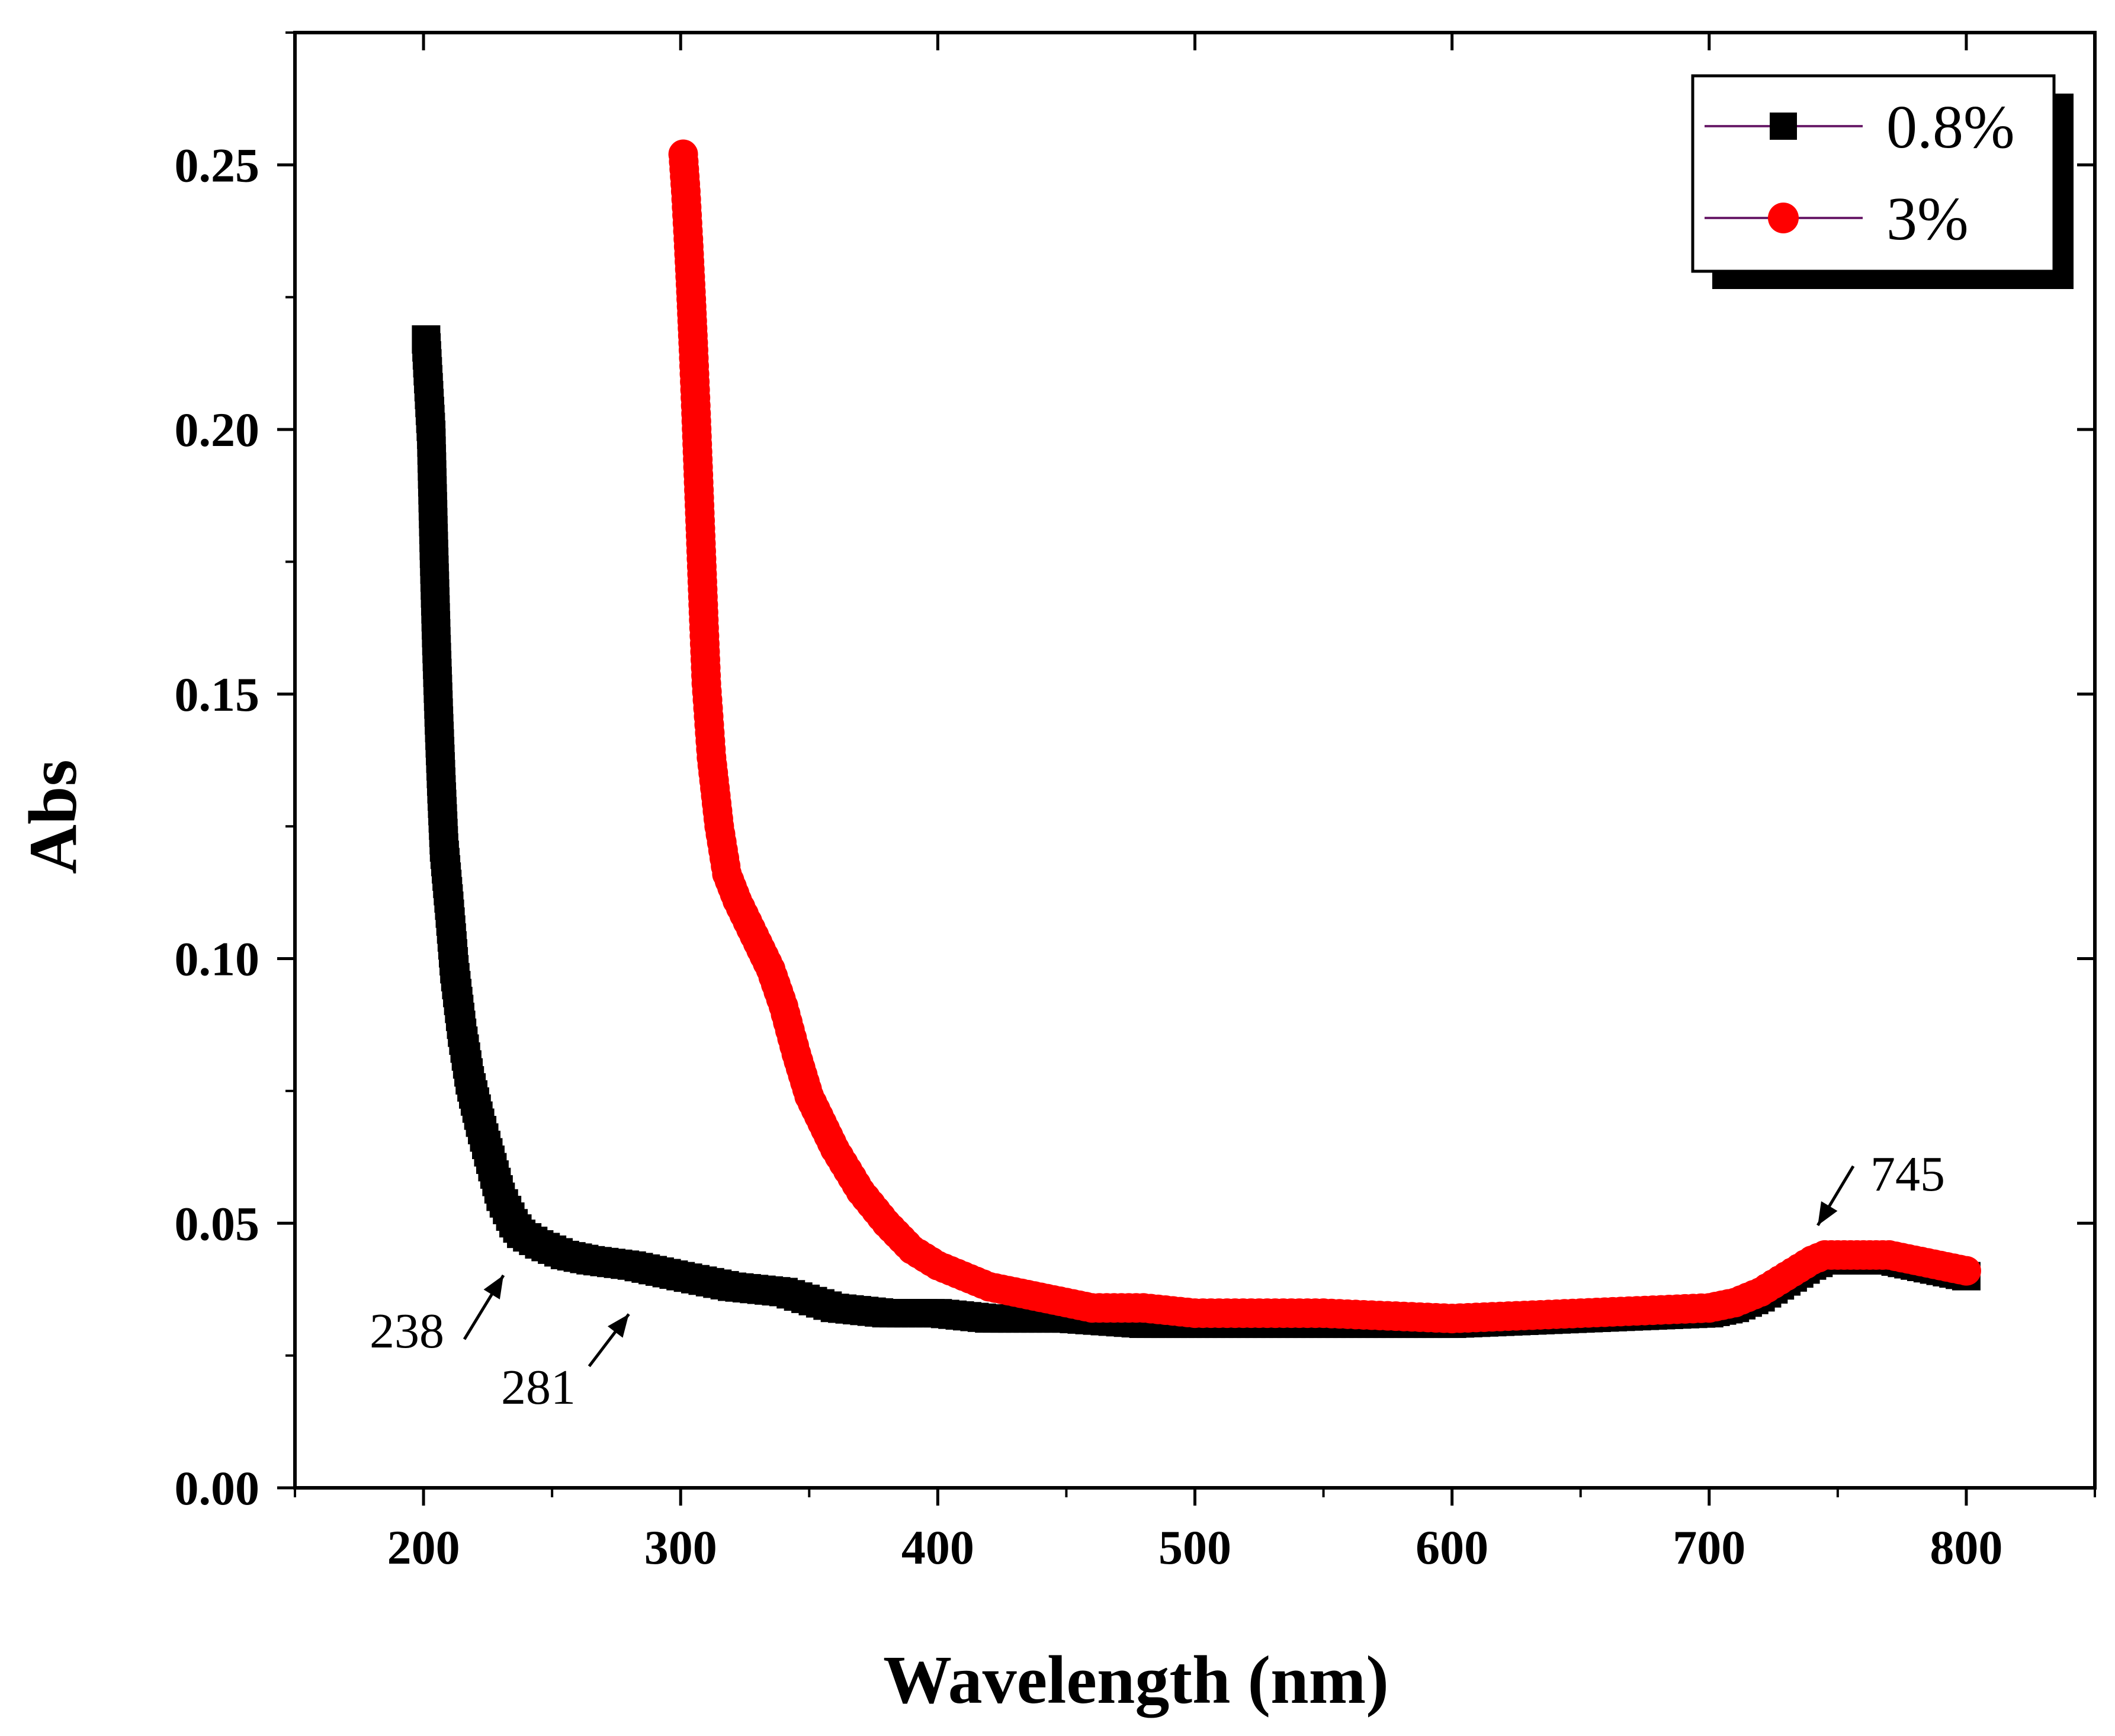 Image resolution: width=2115 pixels, height=1736 pixels. I want to click on x-tick-label: 600, so click(1452, 1547).